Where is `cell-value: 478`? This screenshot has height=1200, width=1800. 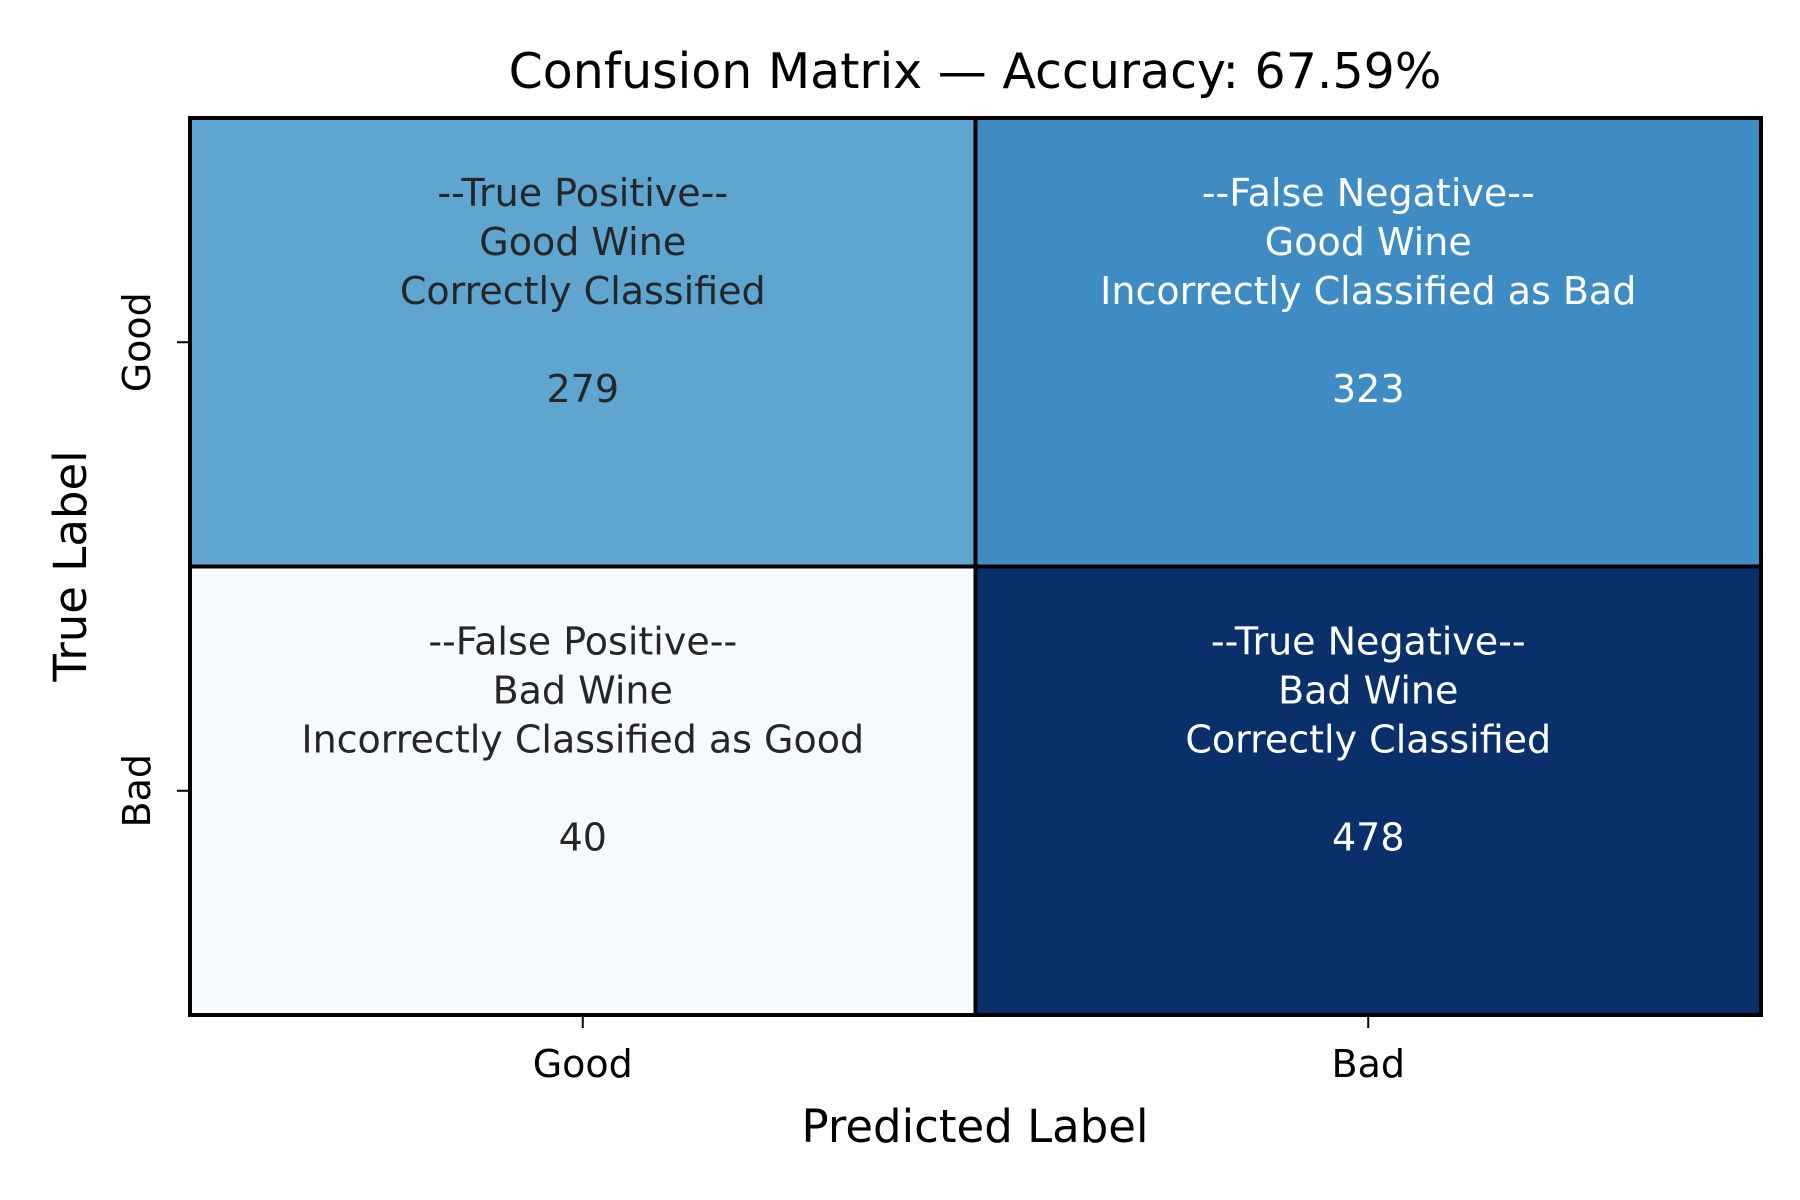
cell-value: 478 is located at coordinates (1368, 838).